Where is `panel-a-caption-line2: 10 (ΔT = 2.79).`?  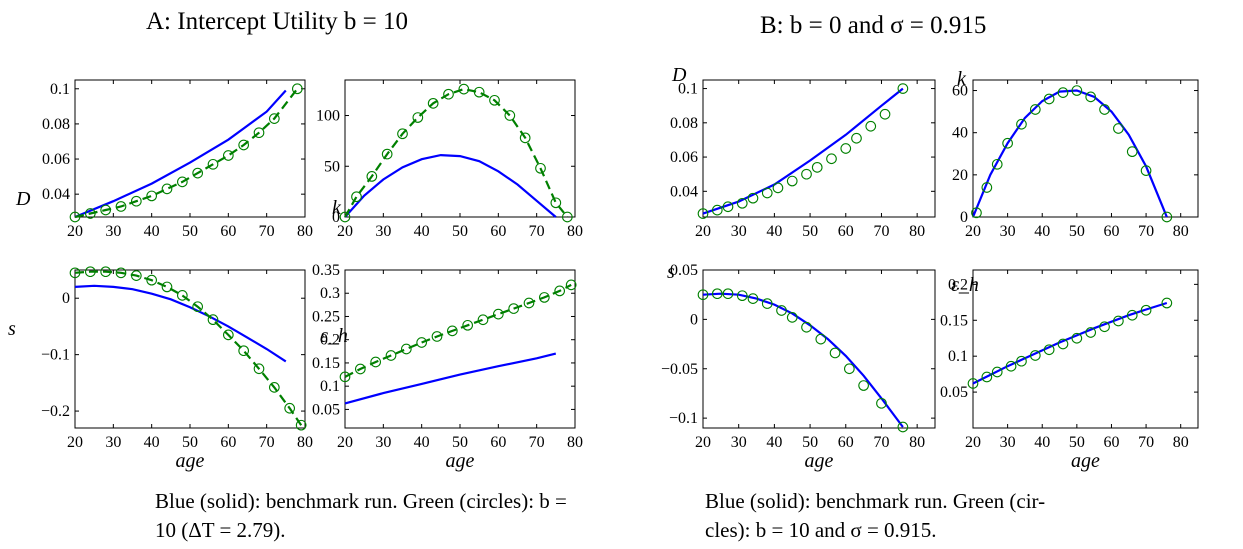 panel-a-caption-line2: 10 (ΔT = 2.79). is located at coordinates (220, 530).